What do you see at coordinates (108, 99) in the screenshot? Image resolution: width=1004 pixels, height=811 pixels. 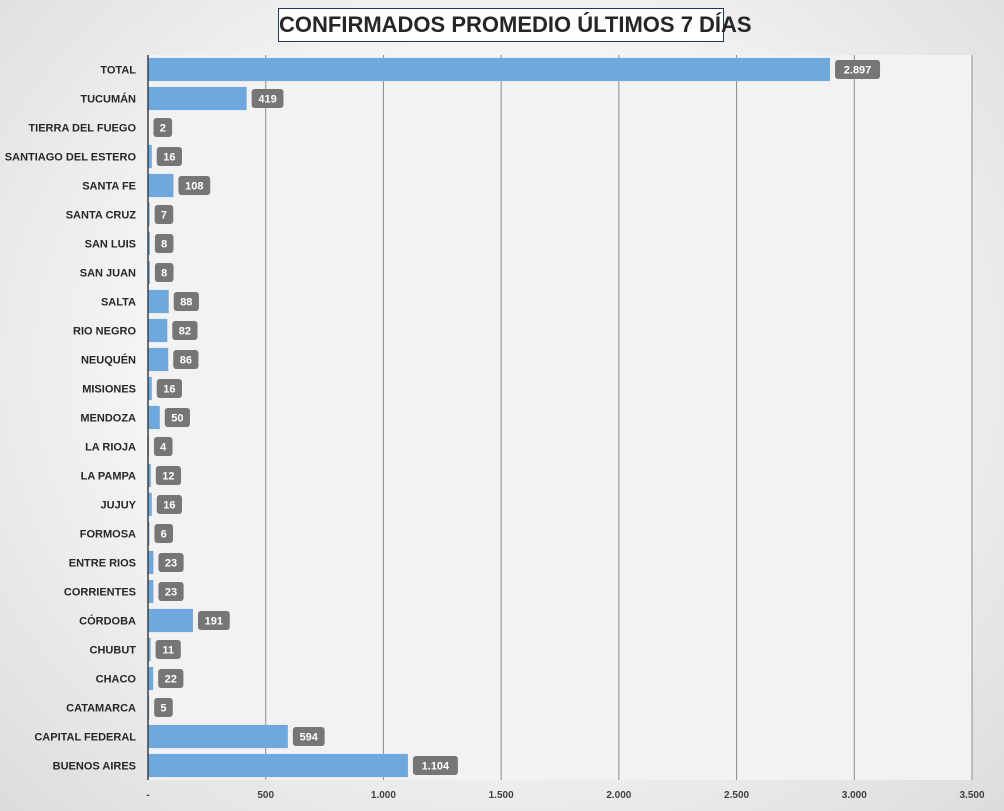 I see `category-label: TUCUMÁN` at bounding box center [108, 99].